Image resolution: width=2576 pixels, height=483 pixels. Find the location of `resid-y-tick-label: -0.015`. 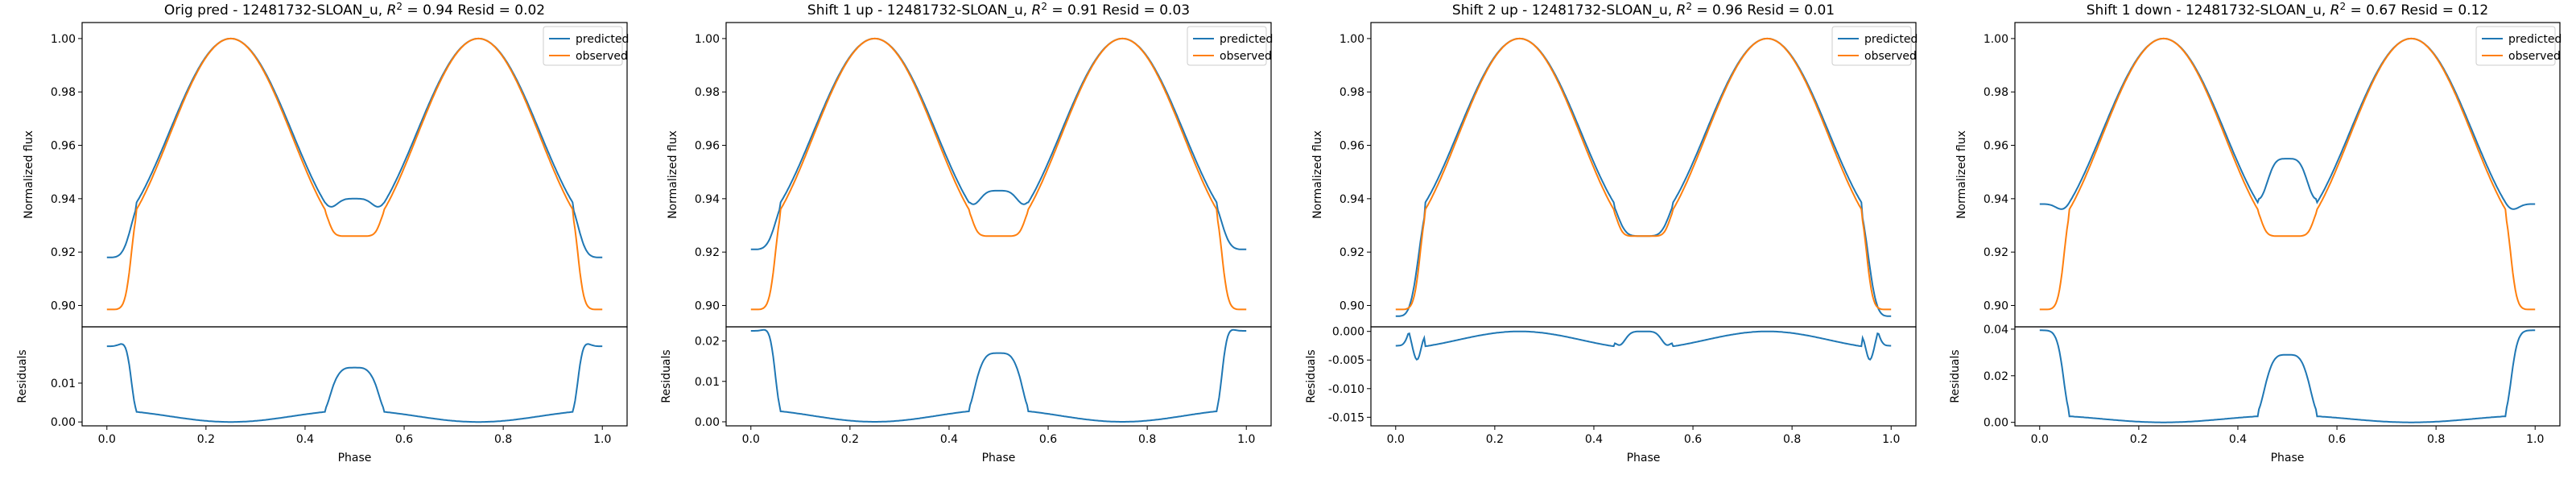

resid-y-tick-label: -0.015 is located at coordinates (1346, 417).